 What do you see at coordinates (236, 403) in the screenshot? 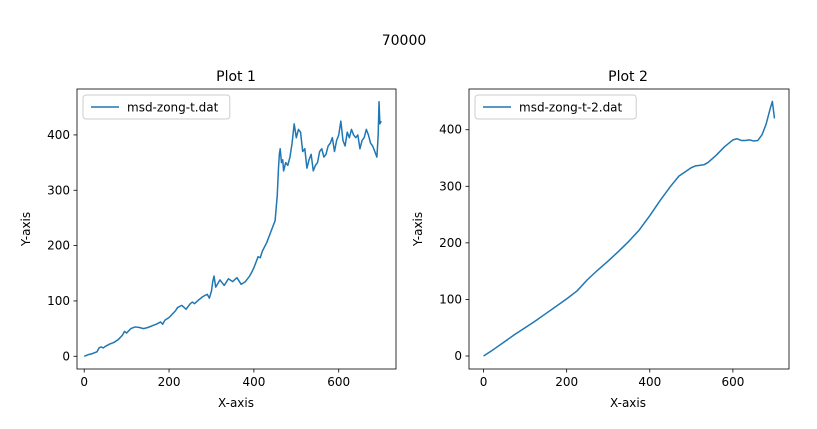
I see `subplot-1-xlabel: X-axis` at bounding box center [236, 403].